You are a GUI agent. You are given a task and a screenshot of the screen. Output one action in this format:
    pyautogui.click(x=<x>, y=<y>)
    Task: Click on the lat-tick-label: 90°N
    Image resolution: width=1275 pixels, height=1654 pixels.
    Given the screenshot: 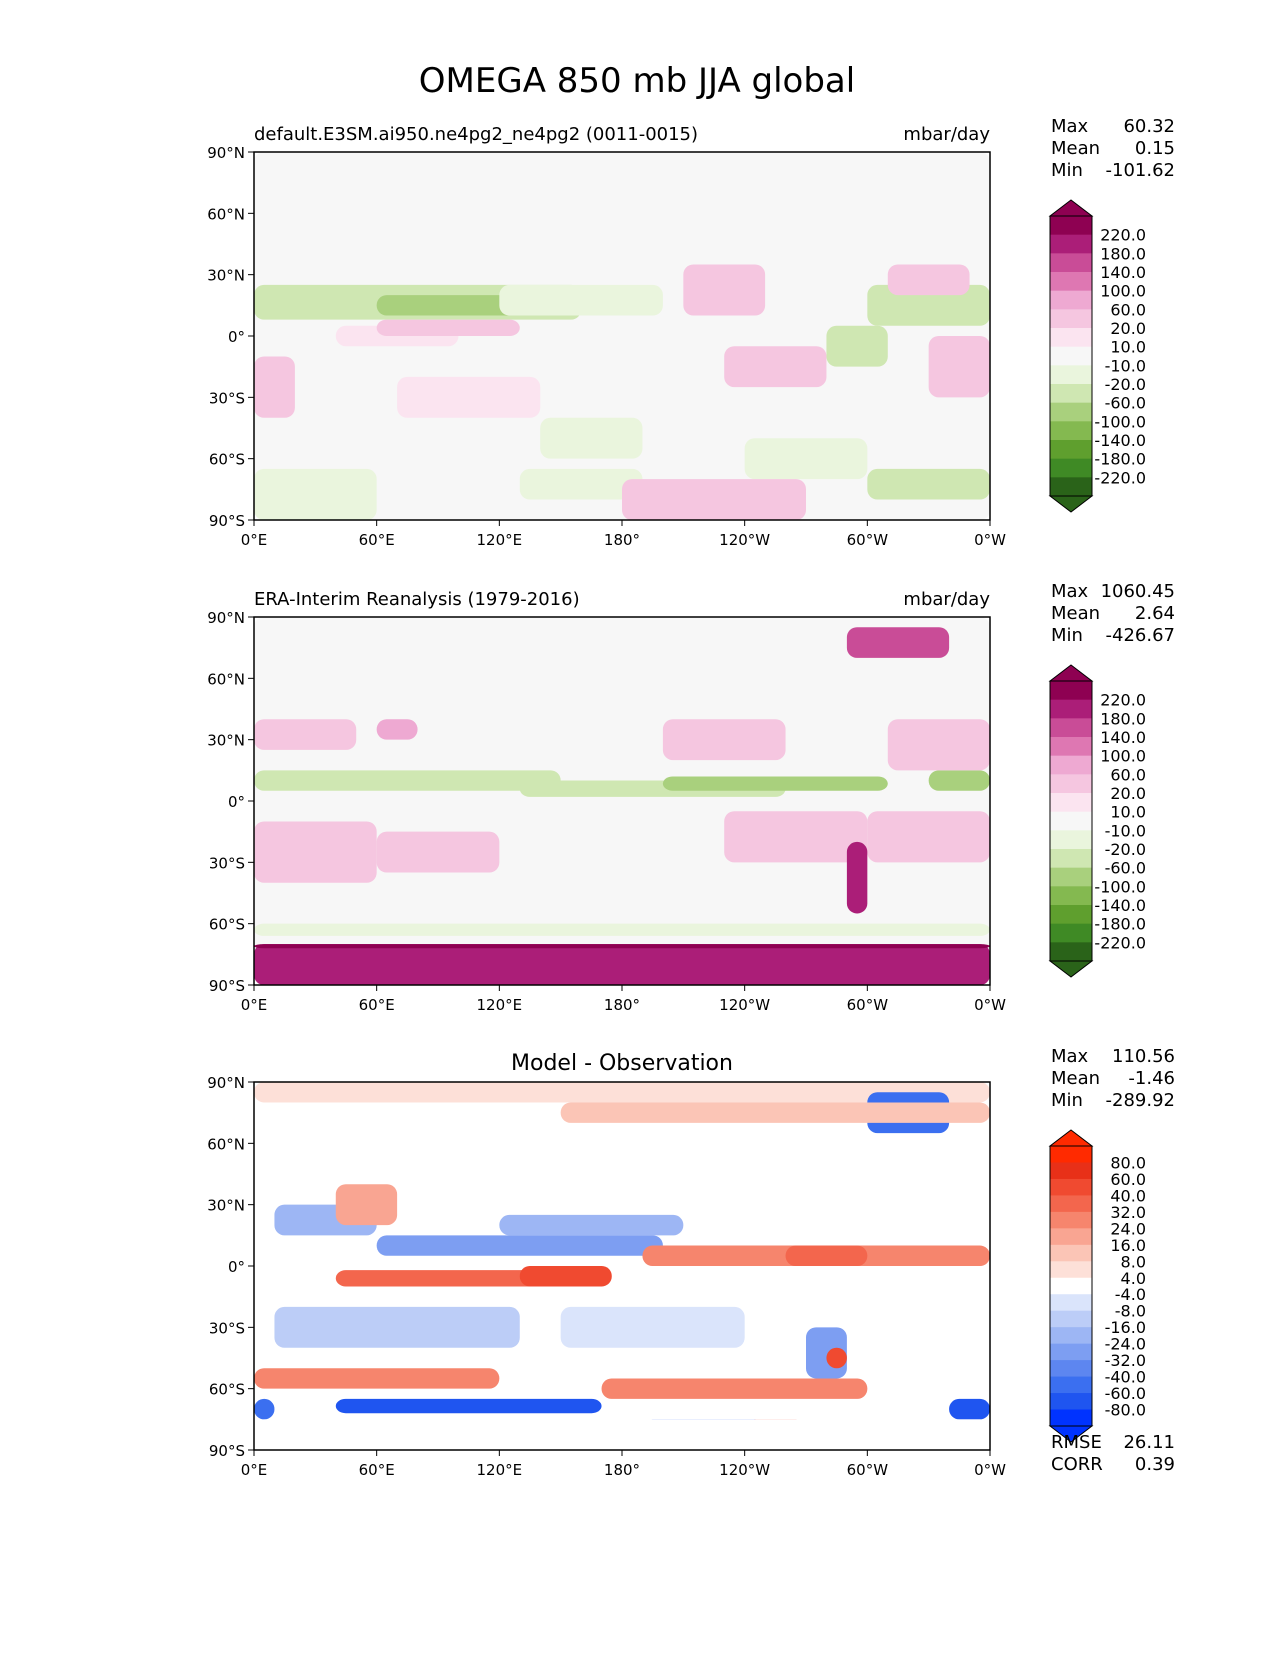 What is the action you would take?
    pyautogui.click(x=226, y=1083)
    